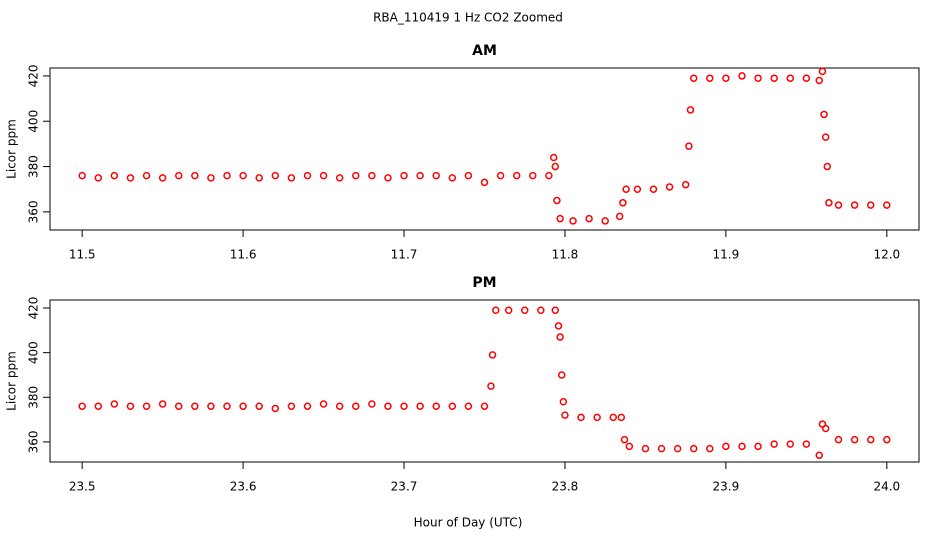  What do you see at coordinates (565, 255) in the screenshot?
I see `x-tick-label: 11.8` at bounding box center [565, 255].